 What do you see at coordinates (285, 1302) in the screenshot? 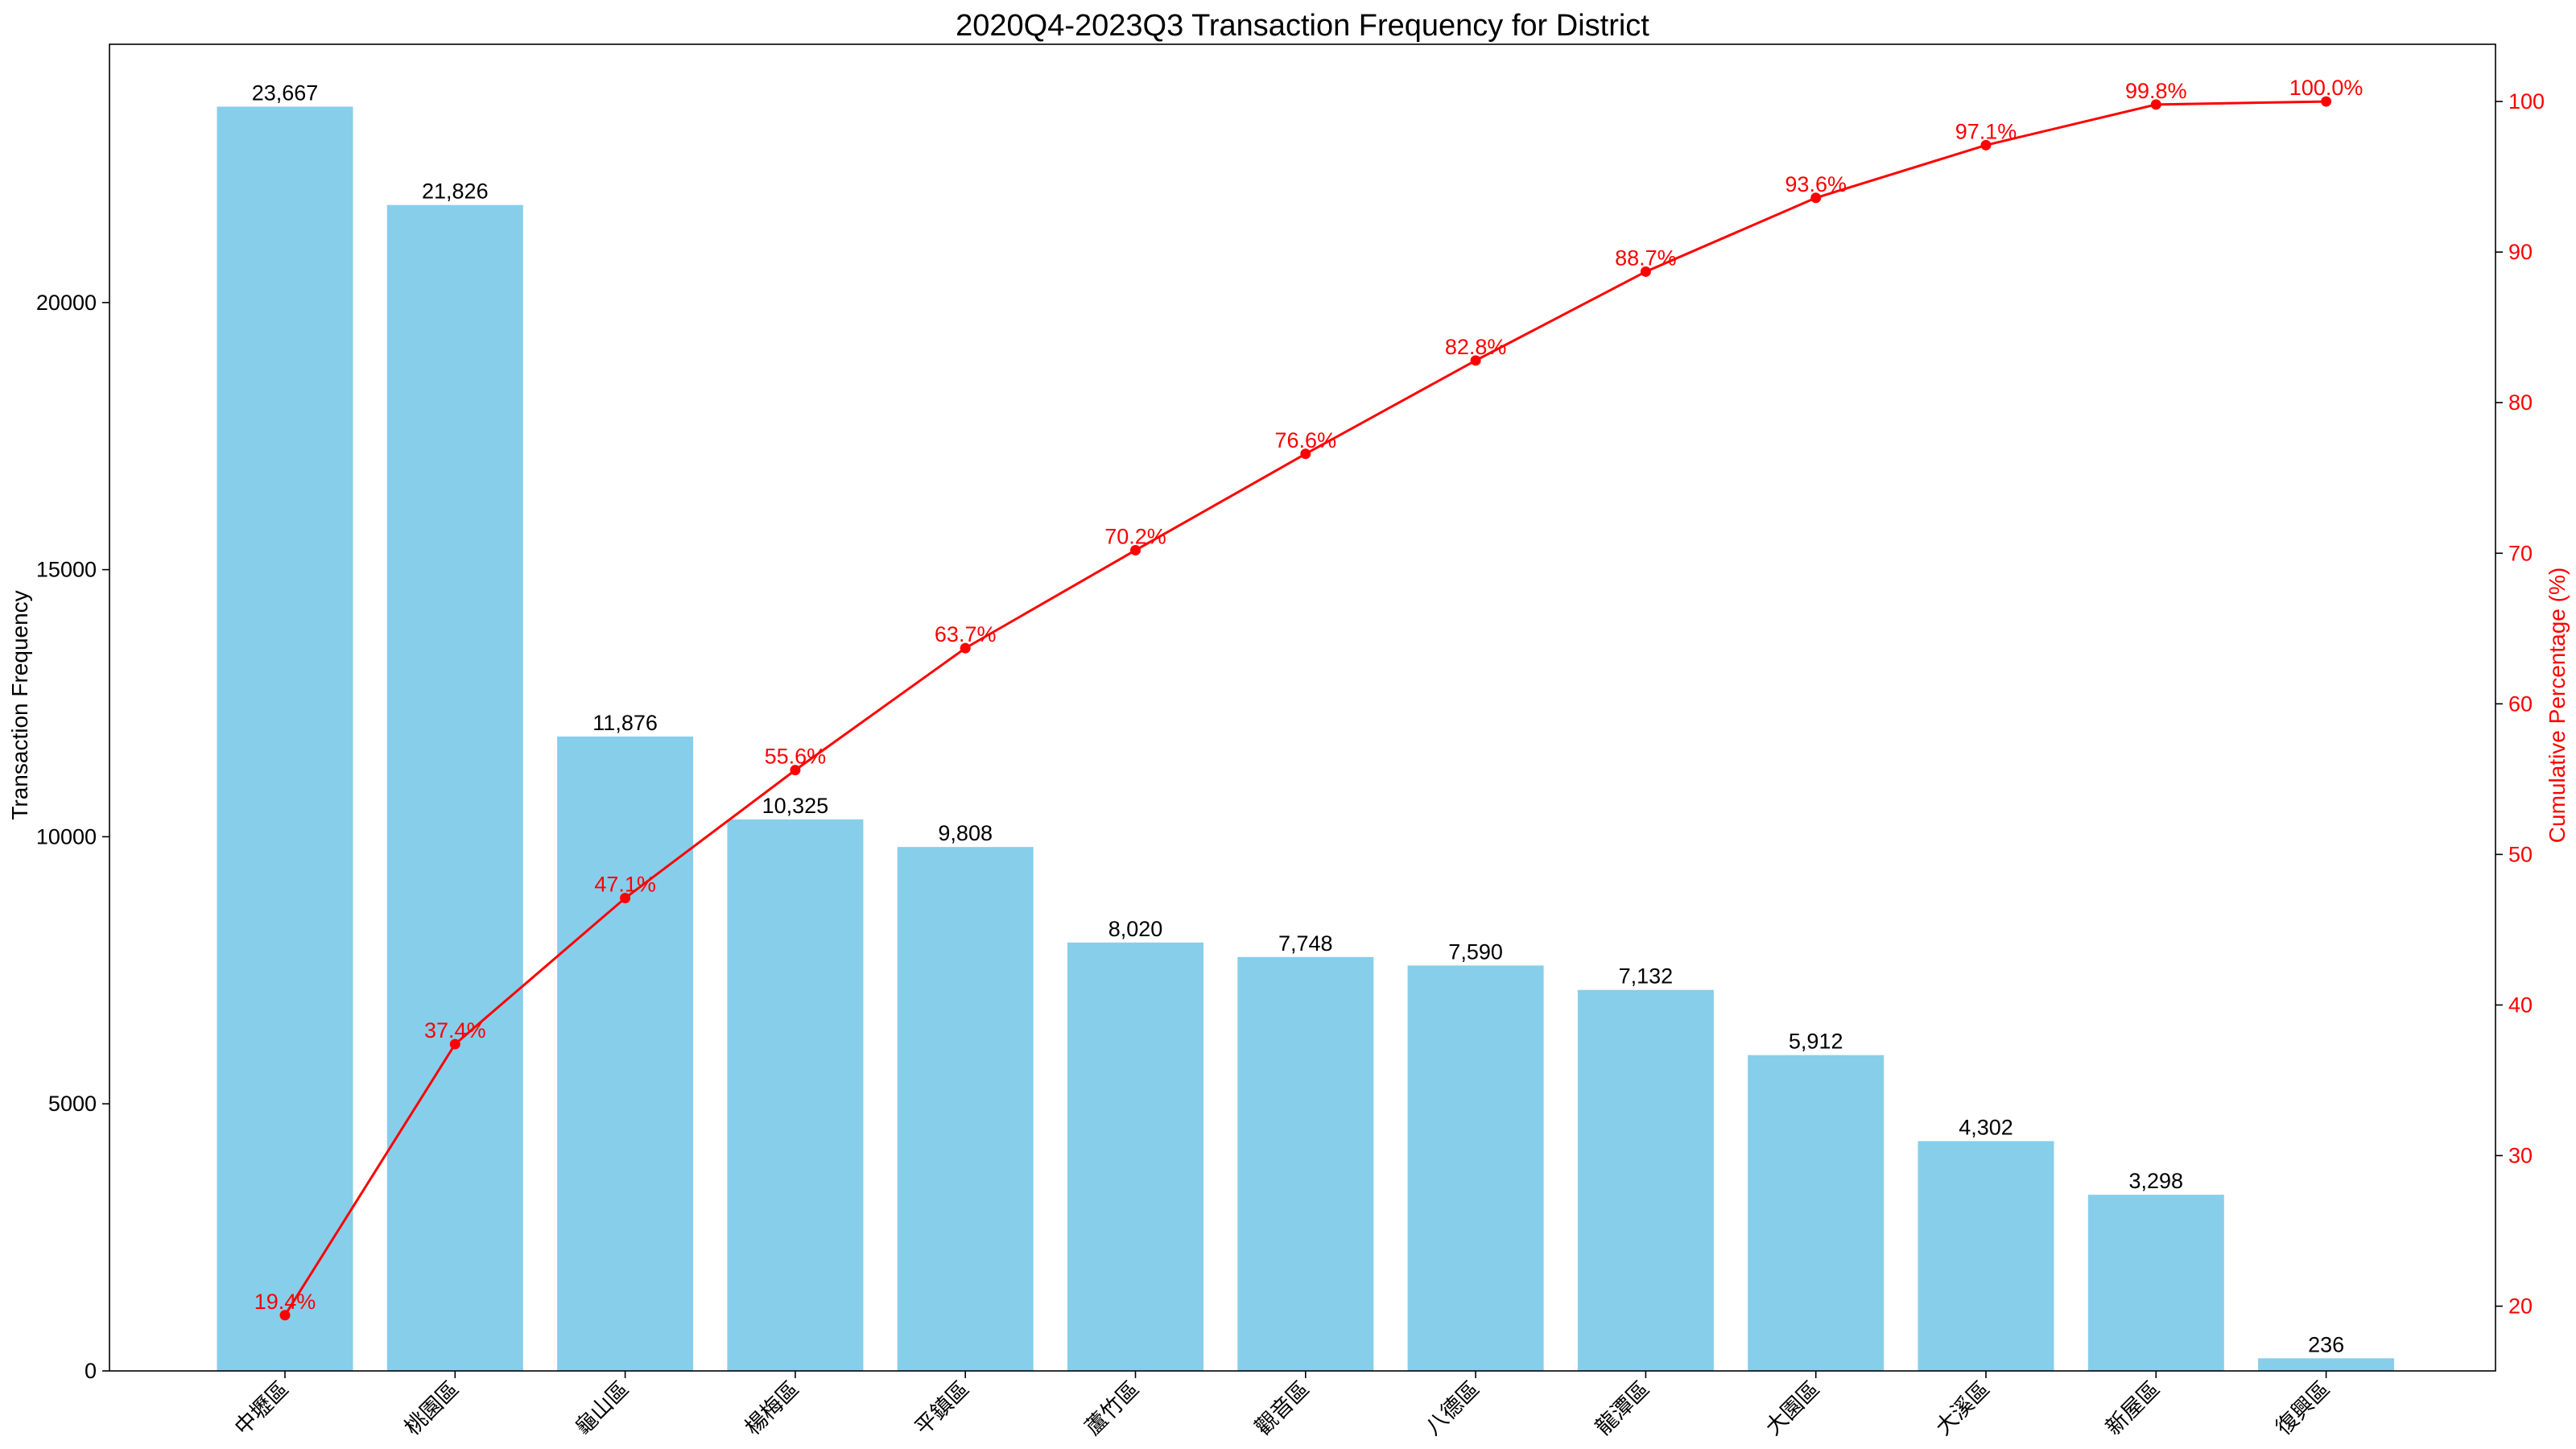
I see `cumulative-pct-label: 19.4%` at bounding box center [285, 1302].